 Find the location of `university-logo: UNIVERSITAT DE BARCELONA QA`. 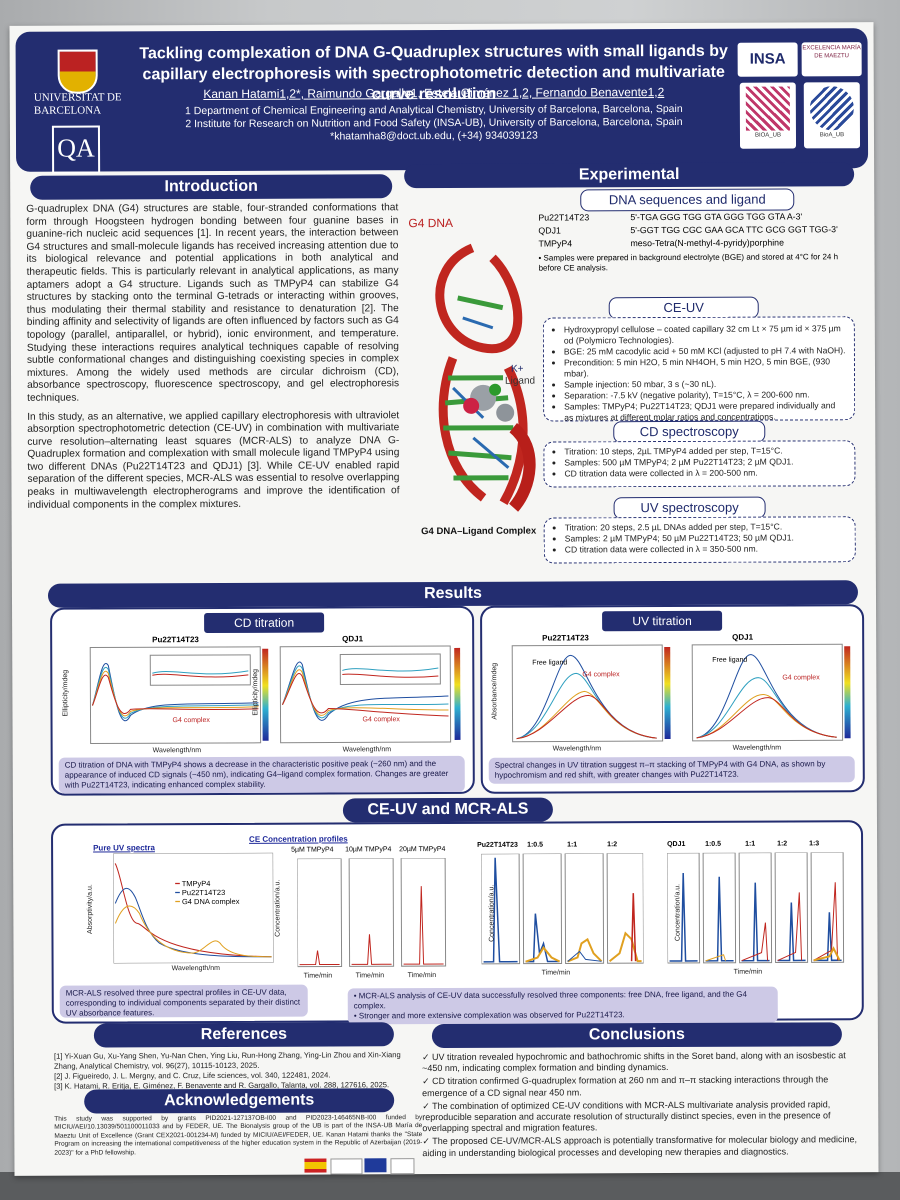

university-logo: UNIVERSITAT DE BARCELONA QA is located at coordinates (79, 108).